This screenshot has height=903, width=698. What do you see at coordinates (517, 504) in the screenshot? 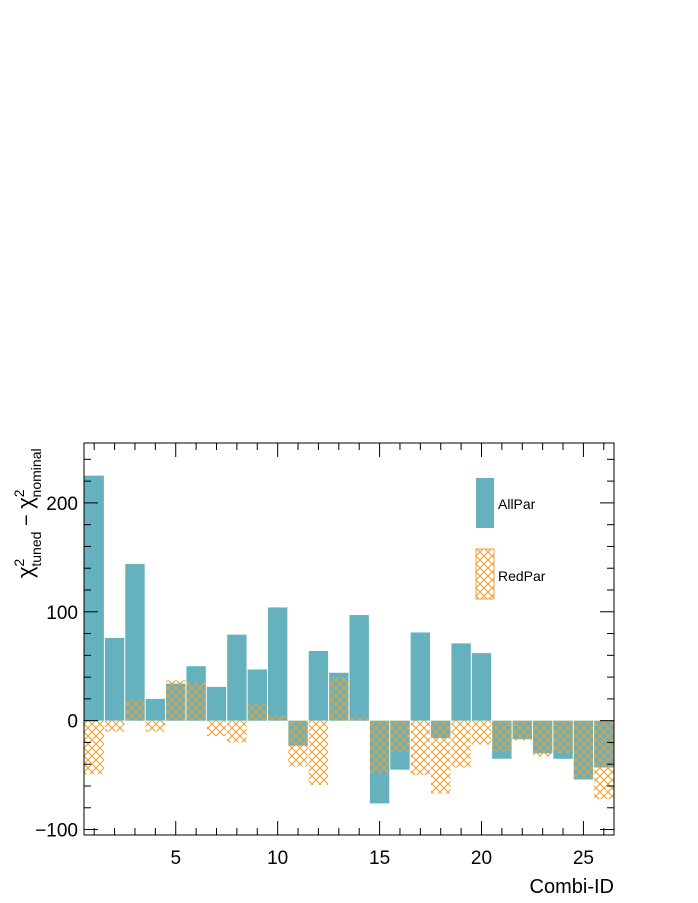
I see `legend-label-allpar: AllPar` at bounding box center [517, 504].